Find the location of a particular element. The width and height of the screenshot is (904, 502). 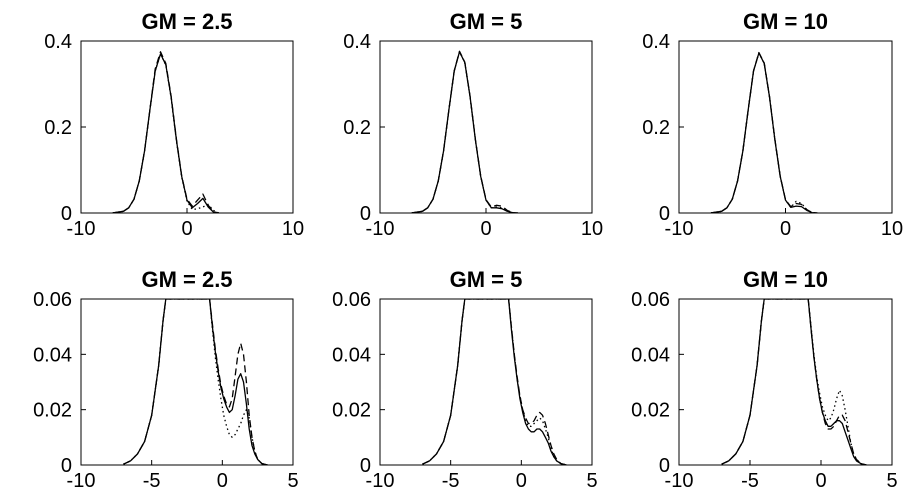

panel-6: -10 -5 0 5 0 0.02 0.04 0.06 GM = 10 is located at coordinates (764, 379).